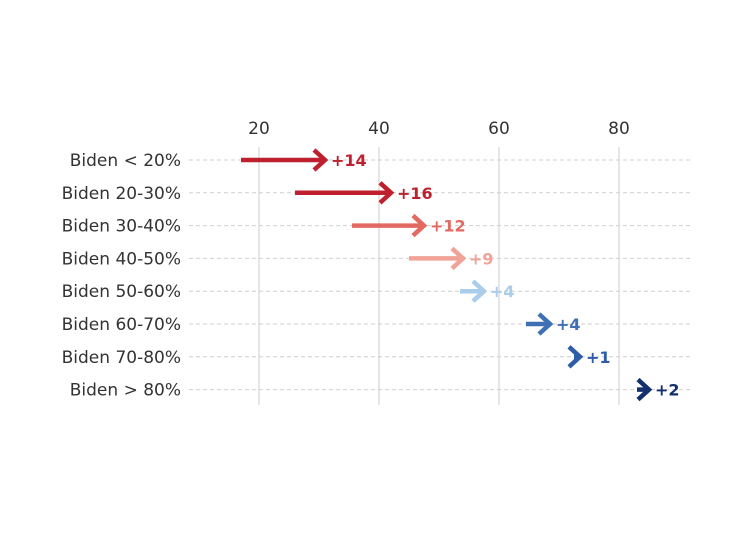 This screenshot has width=750, height=540. I want to click on x-tick-label: 60, so click(499, 129).